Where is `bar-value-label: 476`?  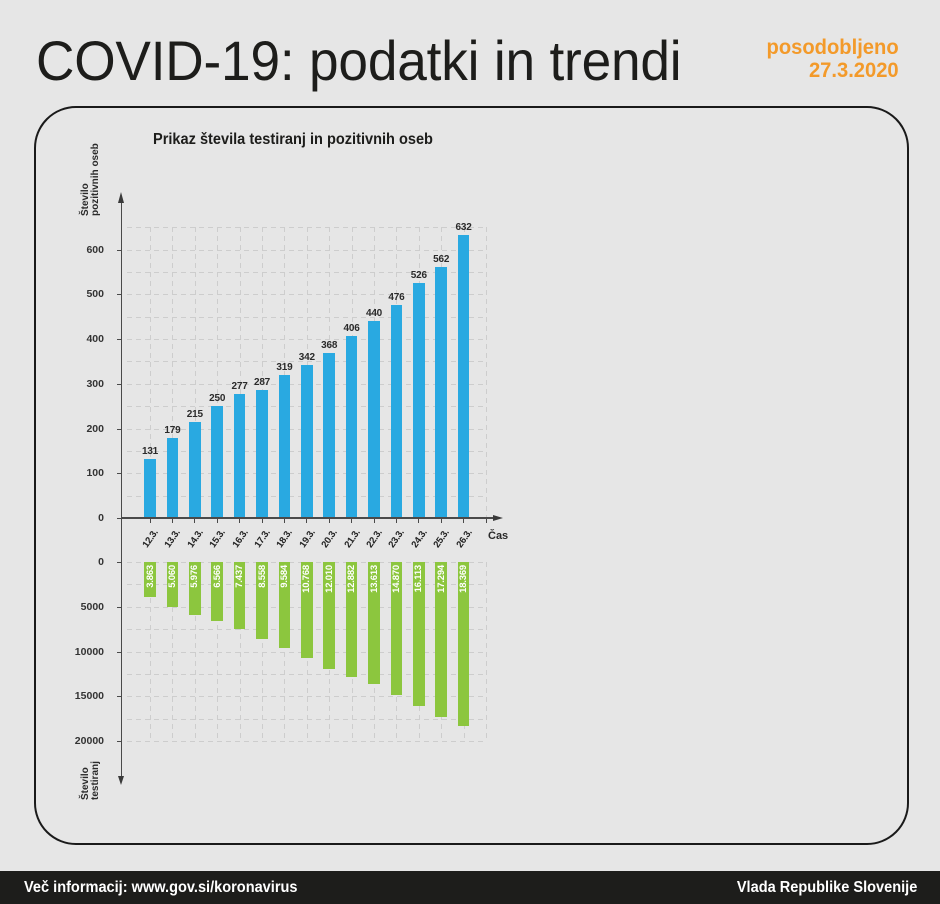
bar-value-label: 476 is located at coordinates (396, 297).